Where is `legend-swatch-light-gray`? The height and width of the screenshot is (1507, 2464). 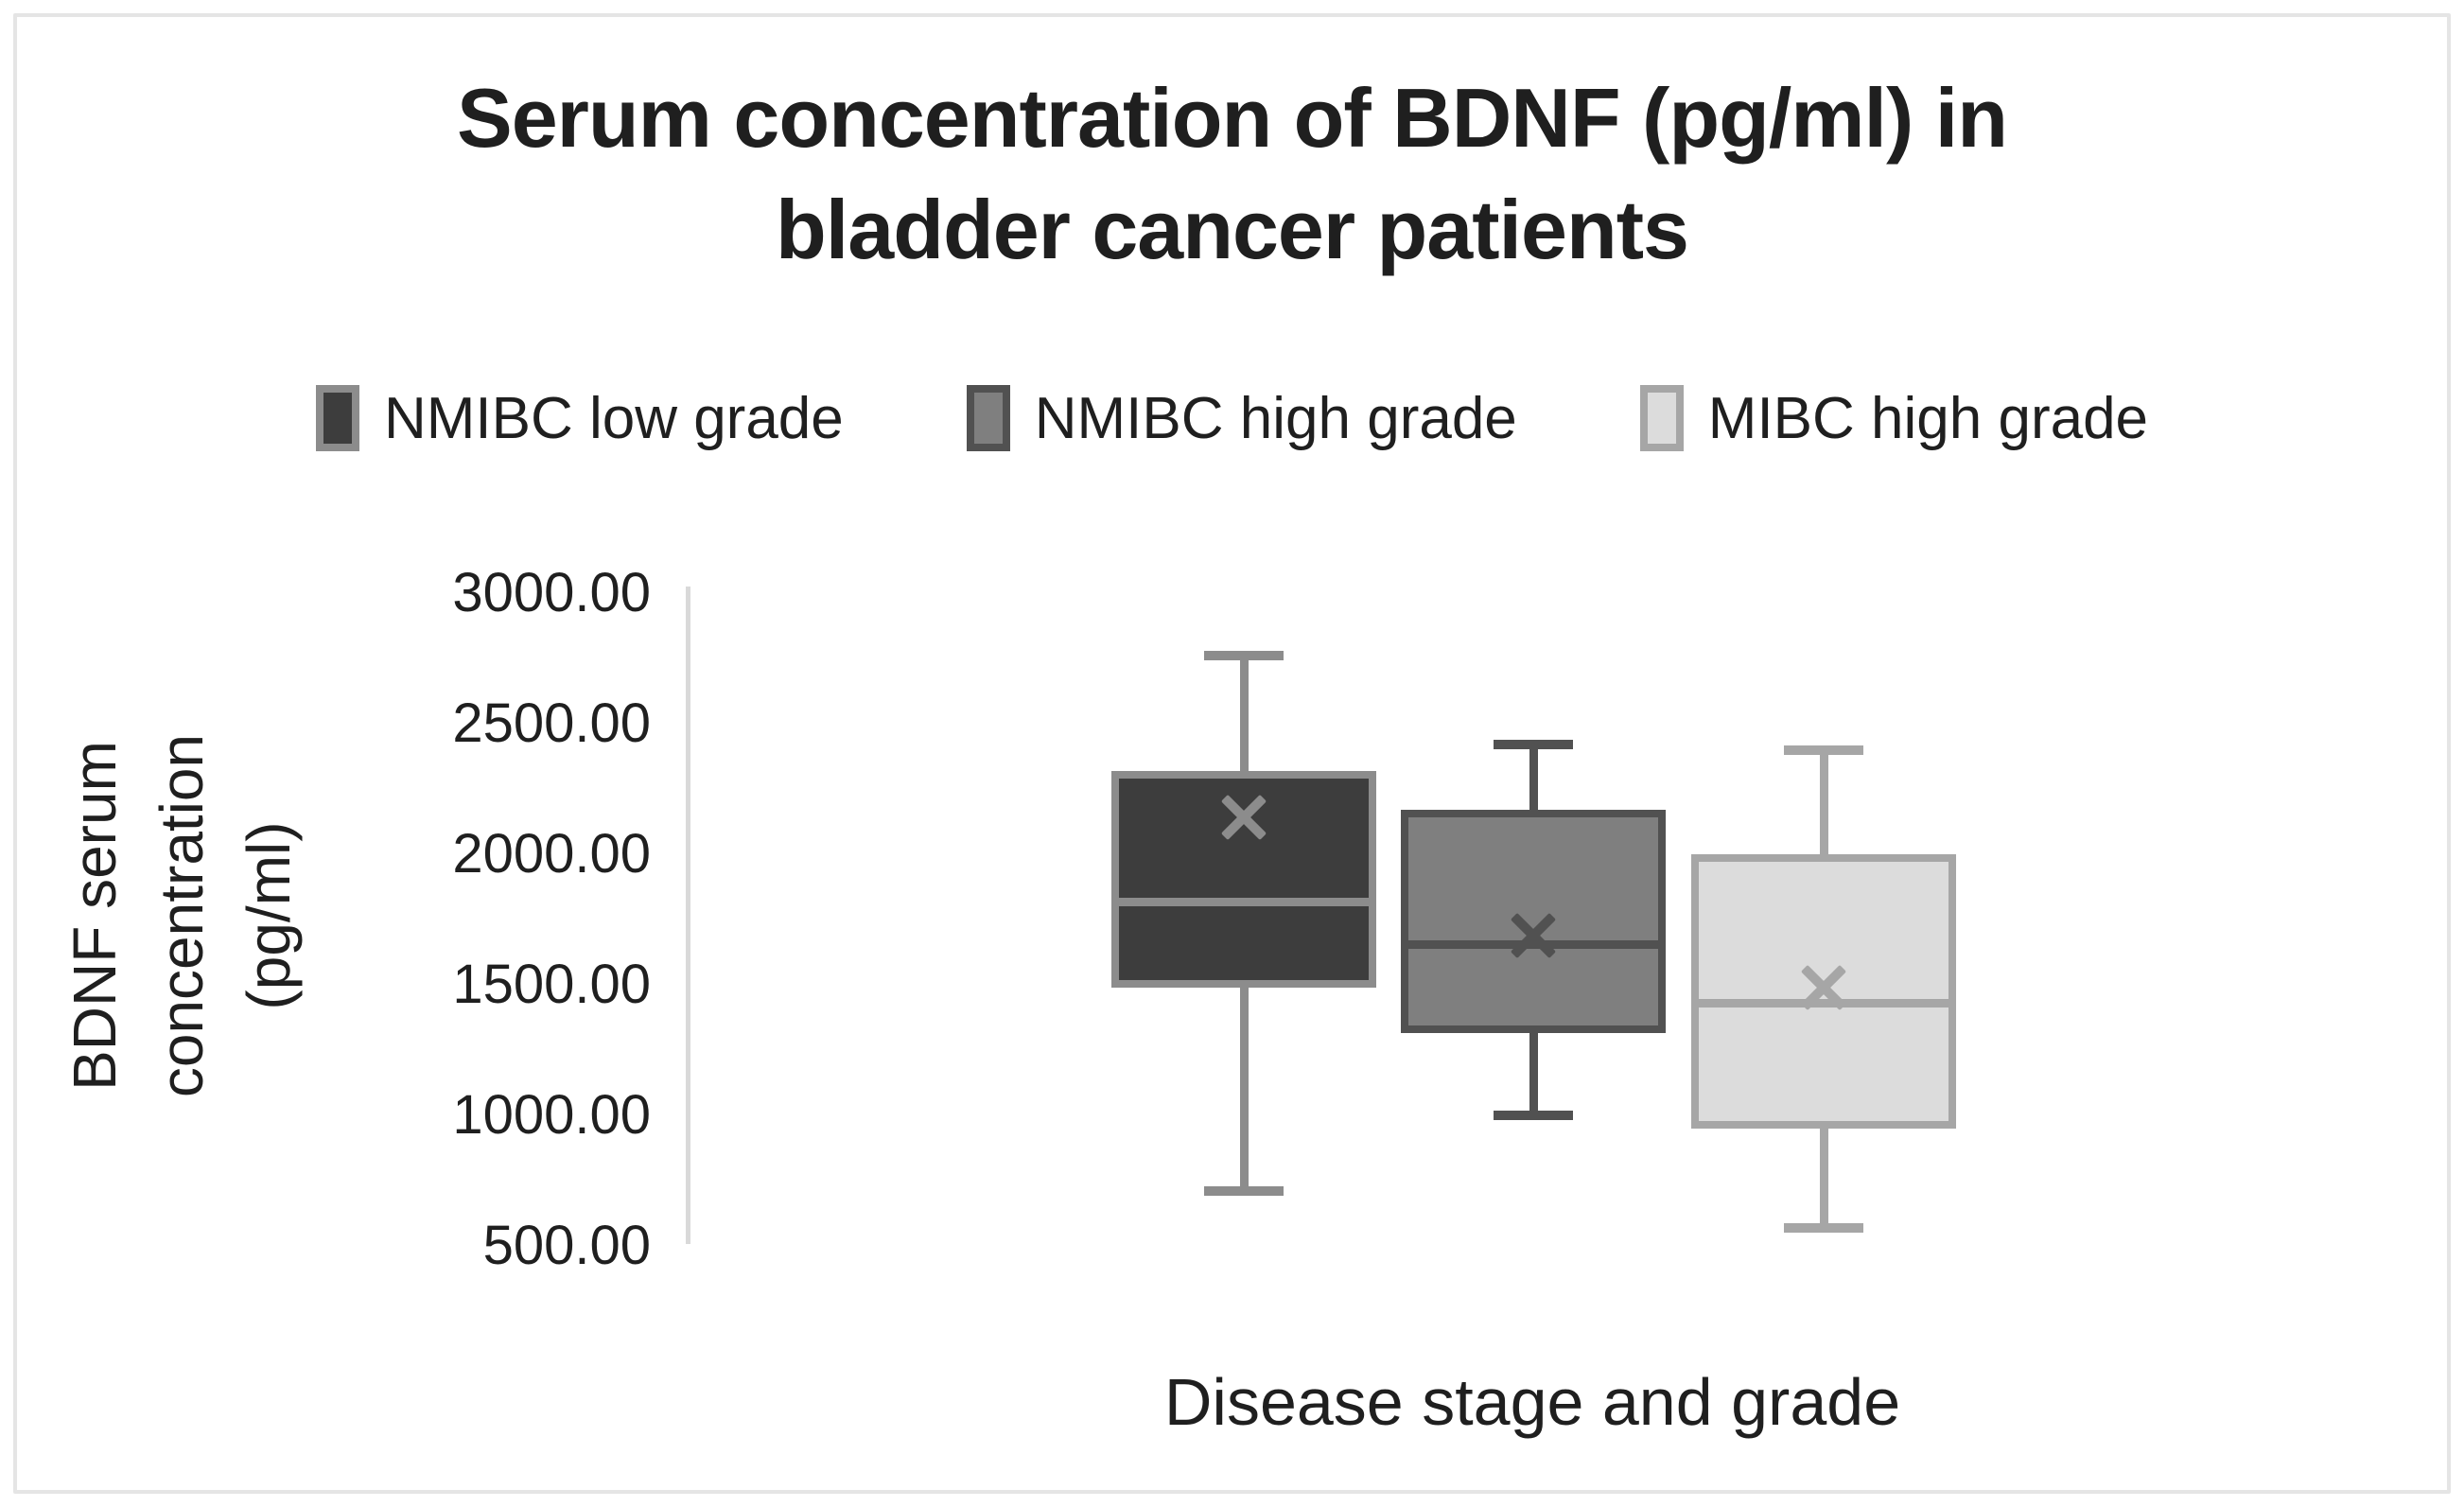 legend-swatch-light-gray is located at coordinates (1661, 418).